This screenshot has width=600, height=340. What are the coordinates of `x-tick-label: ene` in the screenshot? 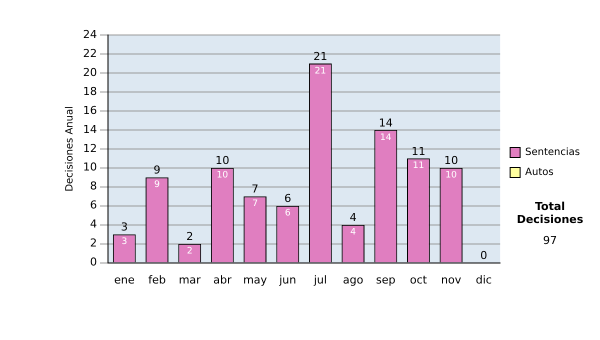 It's located at (124, 279).